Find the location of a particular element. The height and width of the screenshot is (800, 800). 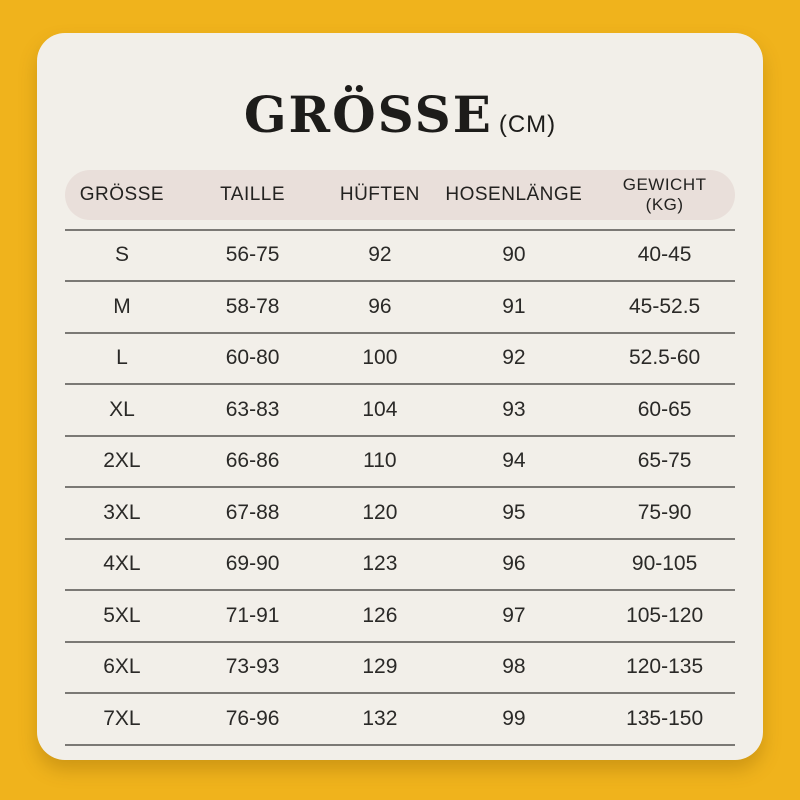

size-cell: S is located at coordinates (121, 255).